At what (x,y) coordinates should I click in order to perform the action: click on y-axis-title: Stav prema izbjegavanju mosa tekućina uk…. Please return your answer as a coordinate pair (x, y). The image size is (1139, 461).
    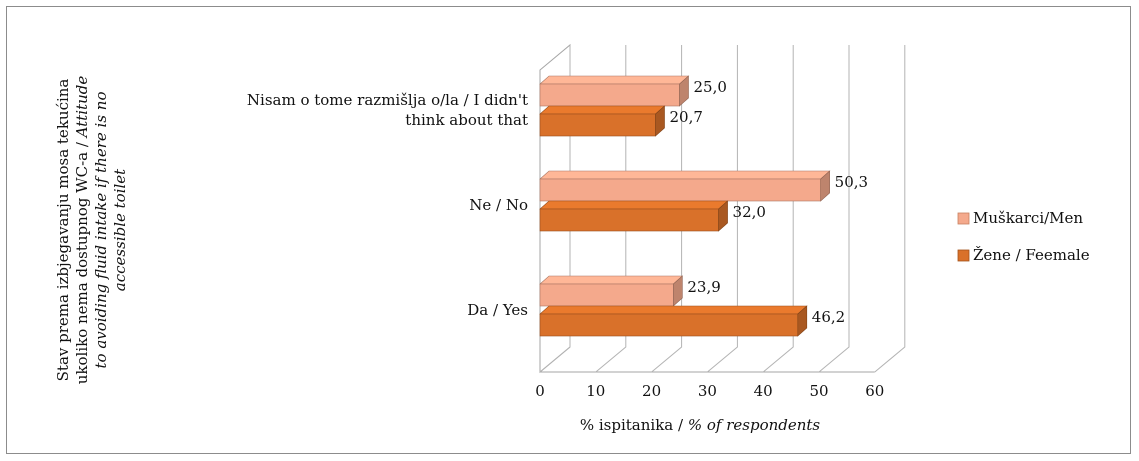
    Looking at the image, I should click on (91, 230).